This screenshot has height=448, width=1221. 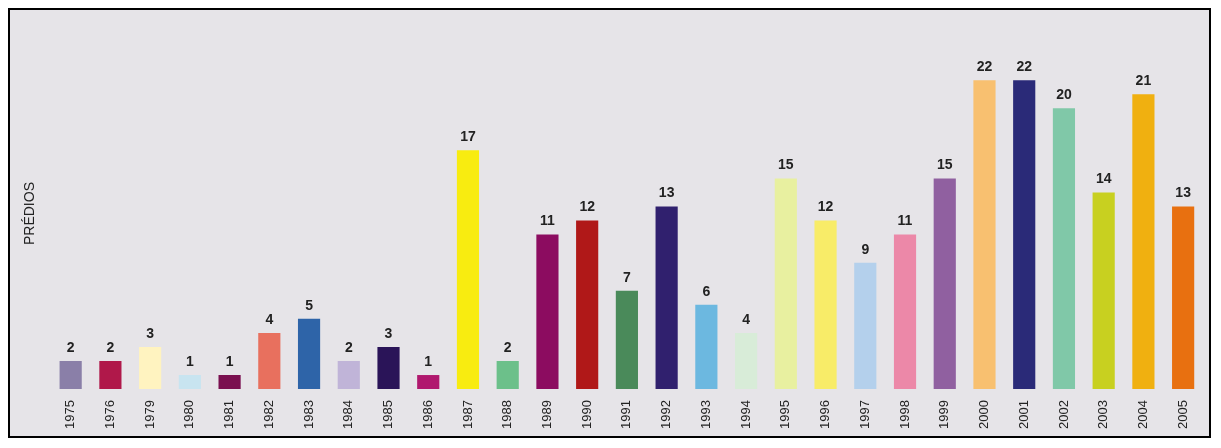 What do you see at coordinates (1023, 414) in the screenshot?
I see `x-tick-label: 2001` at bounding box center [1023, 414].